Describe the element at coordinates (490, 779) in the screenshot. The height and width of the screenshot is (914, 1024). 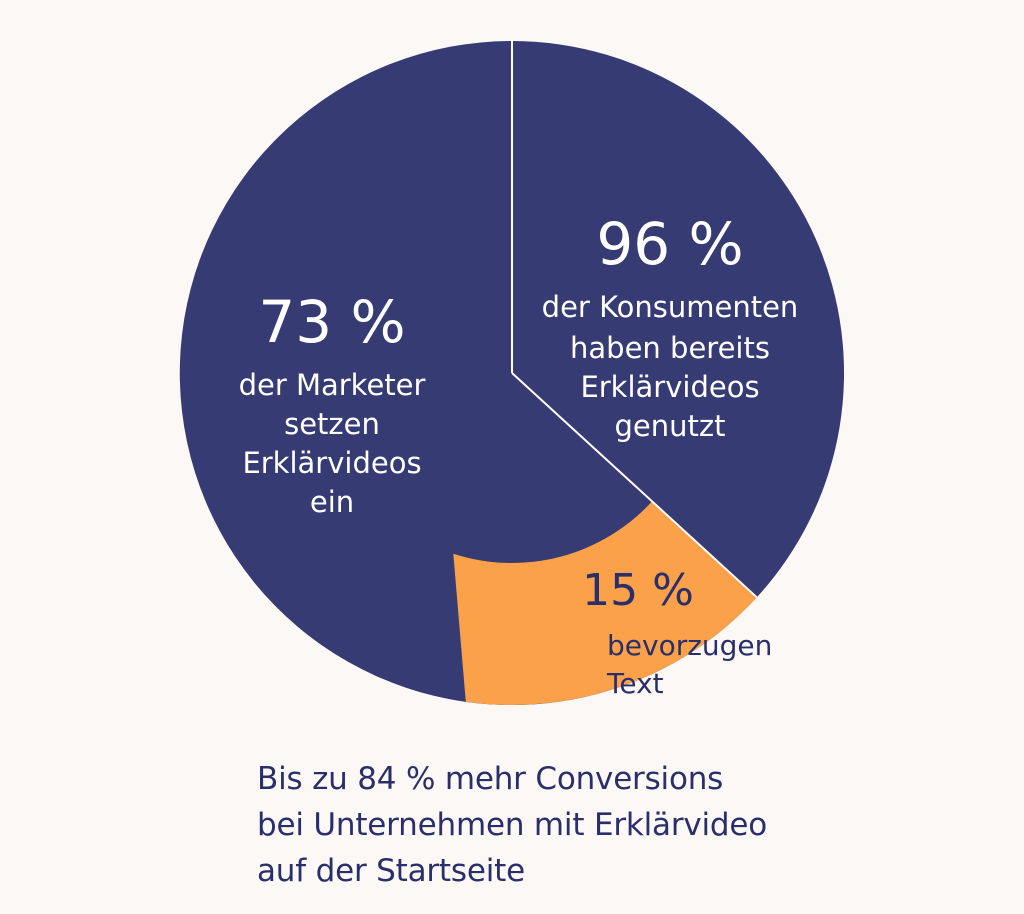
I see `caption-line: Bis zu 84 % mehr Conversions` at that location.